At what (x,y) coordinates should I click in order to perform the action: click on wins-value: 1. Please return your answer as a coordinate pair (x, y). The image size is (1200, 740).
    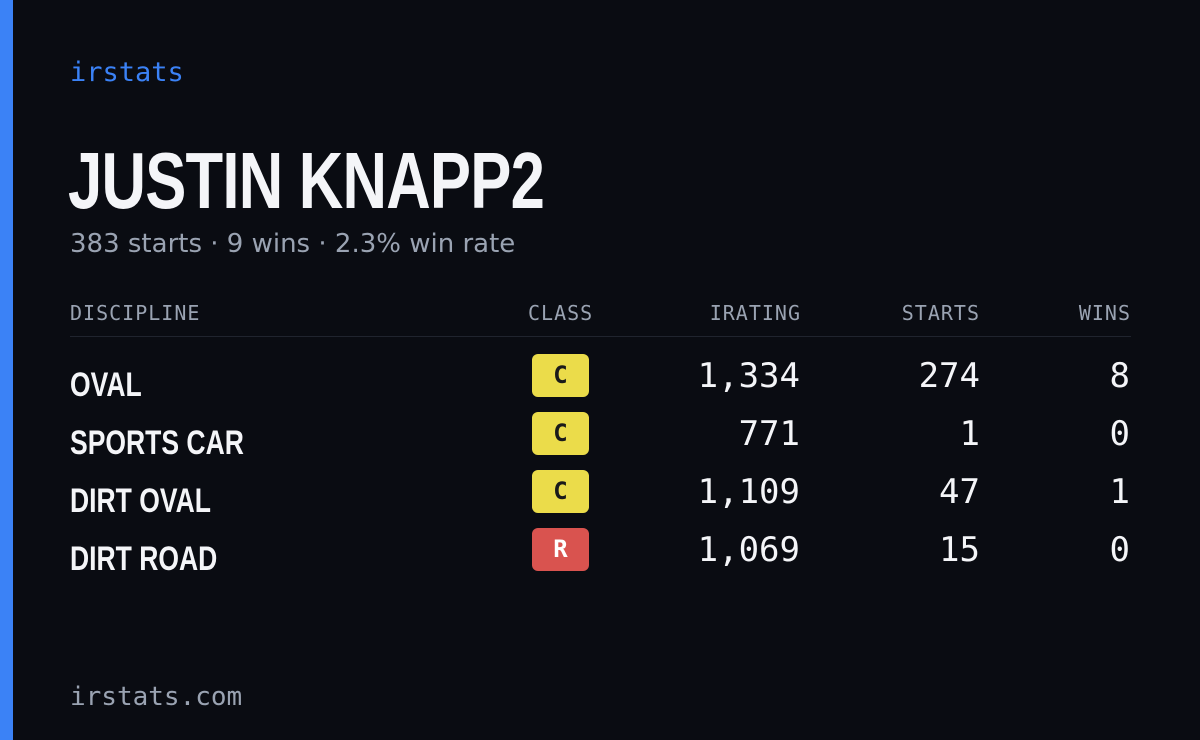
    Looking at the image, I should click on (1119, 492).